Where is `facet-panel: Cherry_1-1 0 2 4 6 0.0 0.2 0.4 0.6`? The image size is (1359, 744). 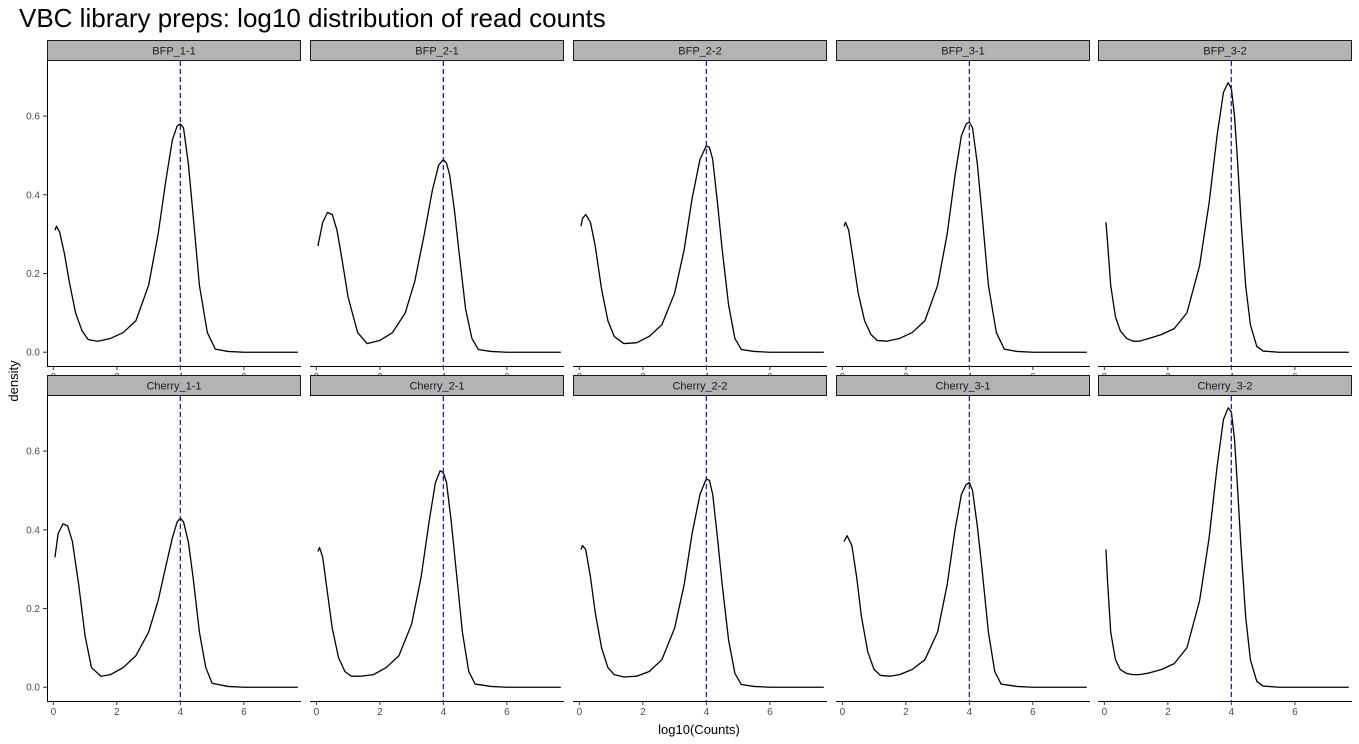
facet-panel: Cherry_1-1 0 2 4 6 0.0 0.2 0.4 0.6 is located at coordinates (163, 546).